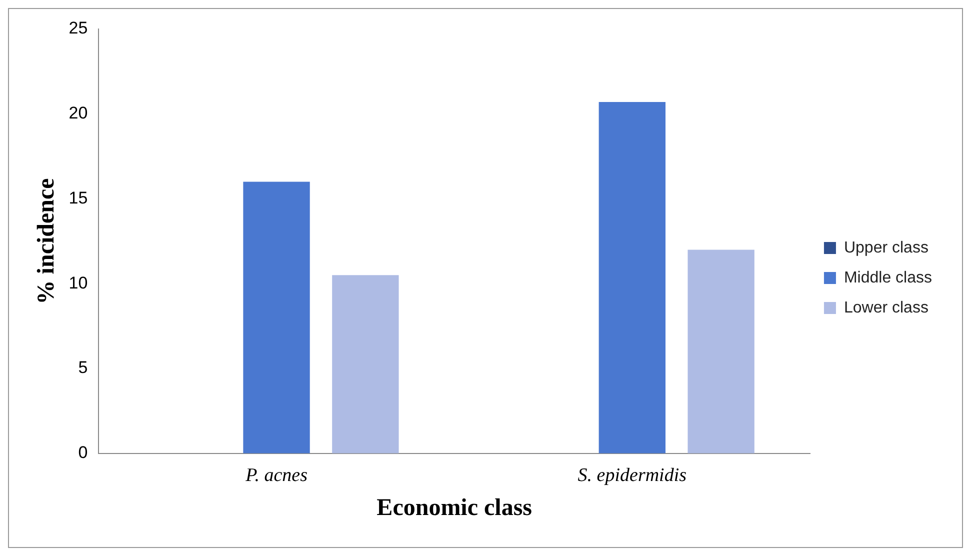 The width and height of the screenshot is (973, 560). What do you see at coordinates (78, 28) in the screenshot?
I see `y-tick-label: 25` at bounding box center [78, 28].